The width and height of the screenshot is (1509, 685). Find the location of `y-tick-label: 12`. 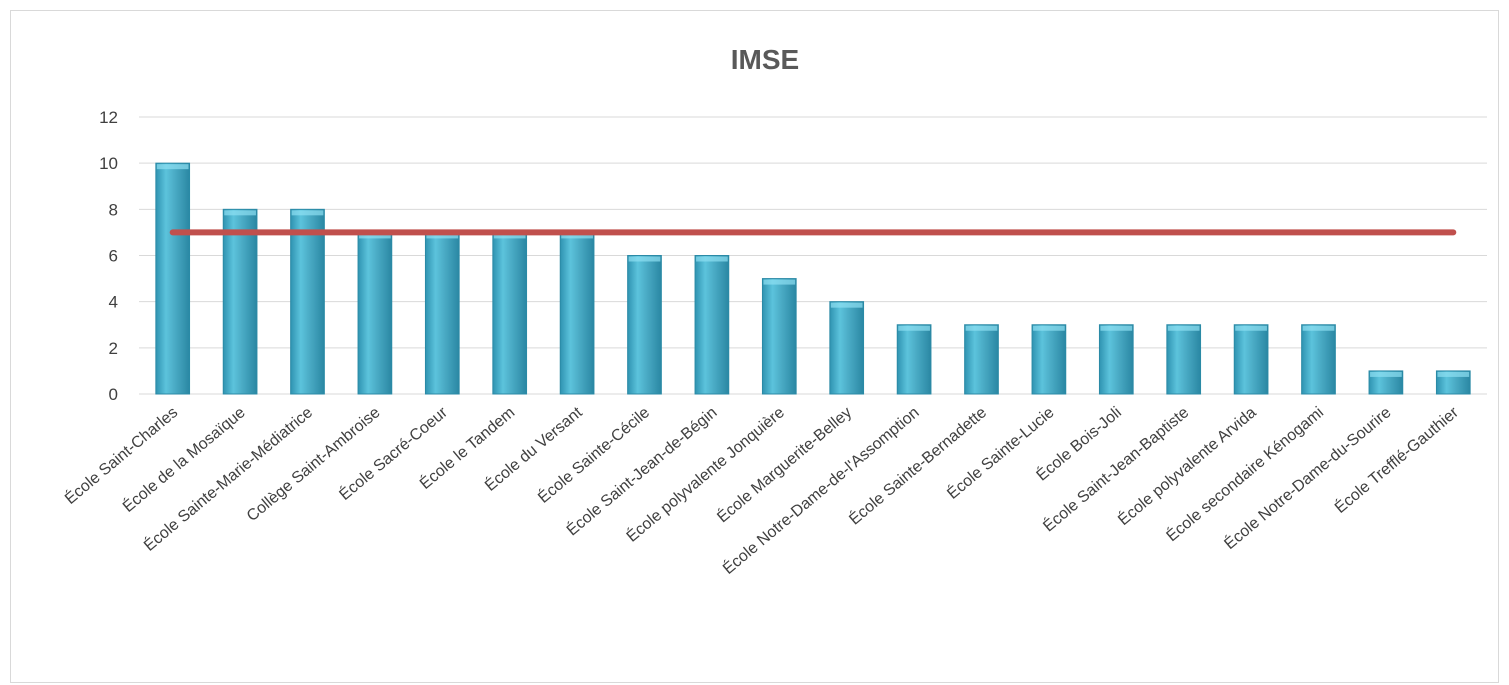

y-tick-label: 12 is located at coordinates (108, 117).